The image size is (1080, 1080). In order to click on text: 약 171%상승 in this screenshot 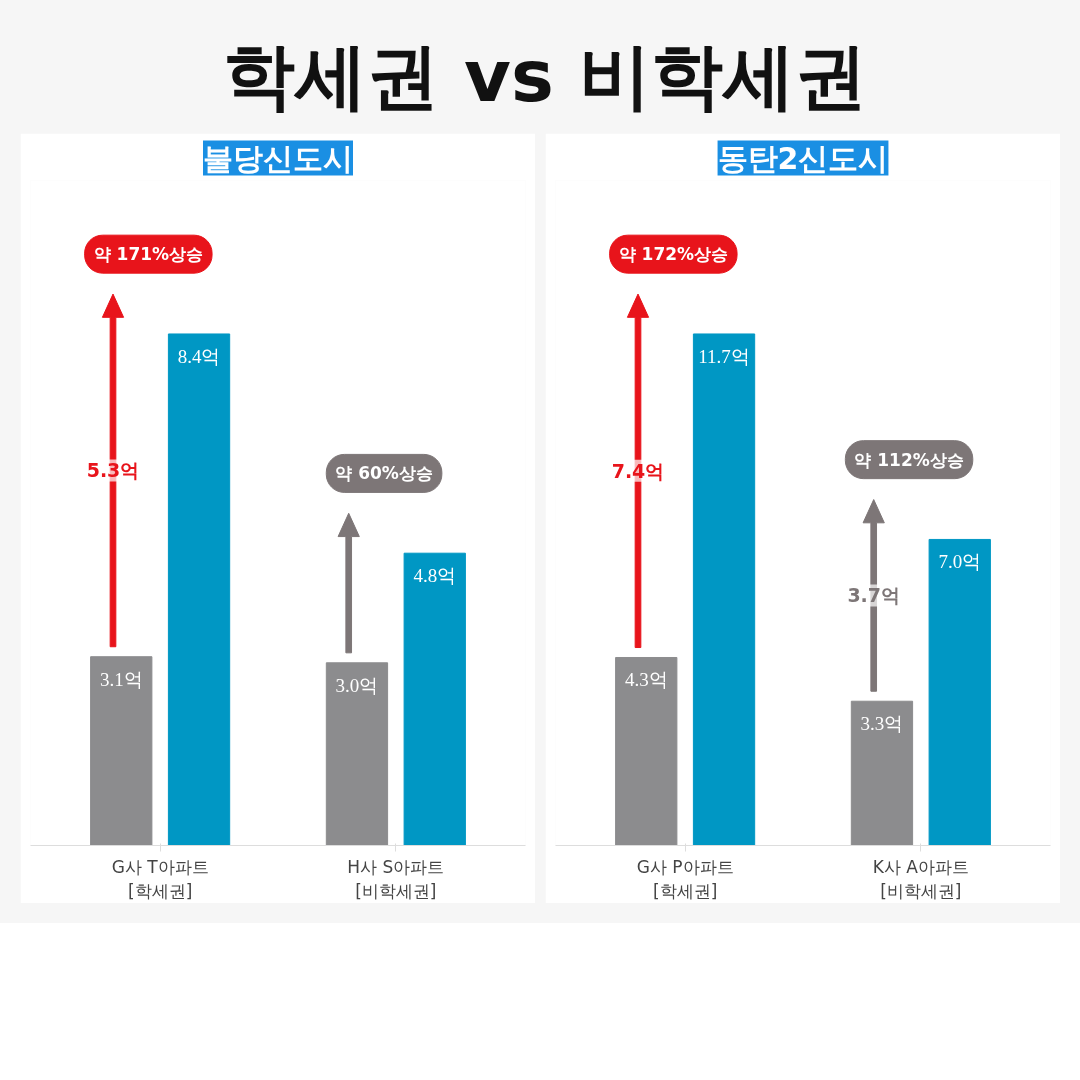, I will do `click(148, 254)`.